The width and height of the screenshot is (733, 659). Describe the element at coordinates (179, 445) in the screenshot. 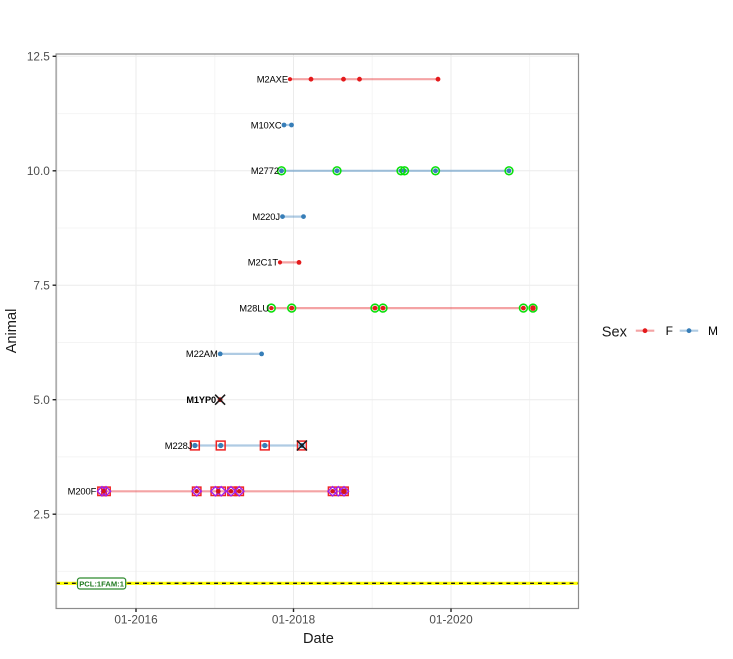

I see `svg-text: M228J` at that location.